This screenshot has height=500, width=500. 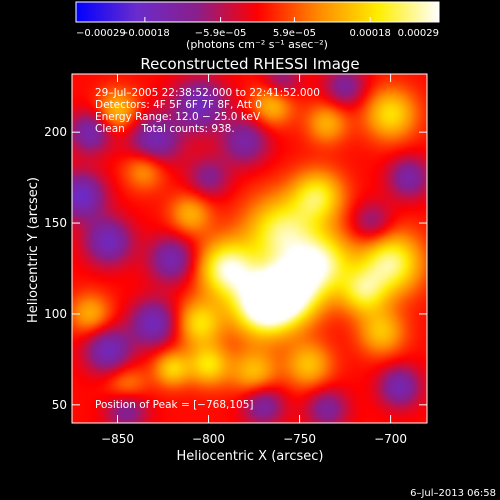 What do you see at coordinates (33, 250) in the screenshot?
I see `y-axis-label: Heliocentric Y (arcsec)` at bounding box center [33, 250].